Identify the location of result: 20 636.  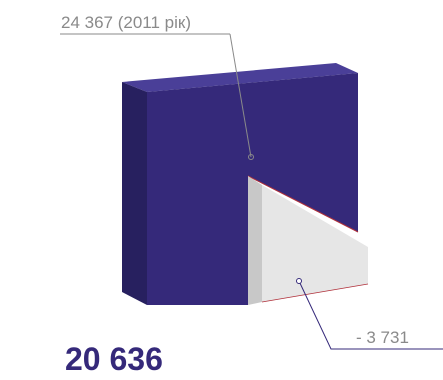
(114, 359).